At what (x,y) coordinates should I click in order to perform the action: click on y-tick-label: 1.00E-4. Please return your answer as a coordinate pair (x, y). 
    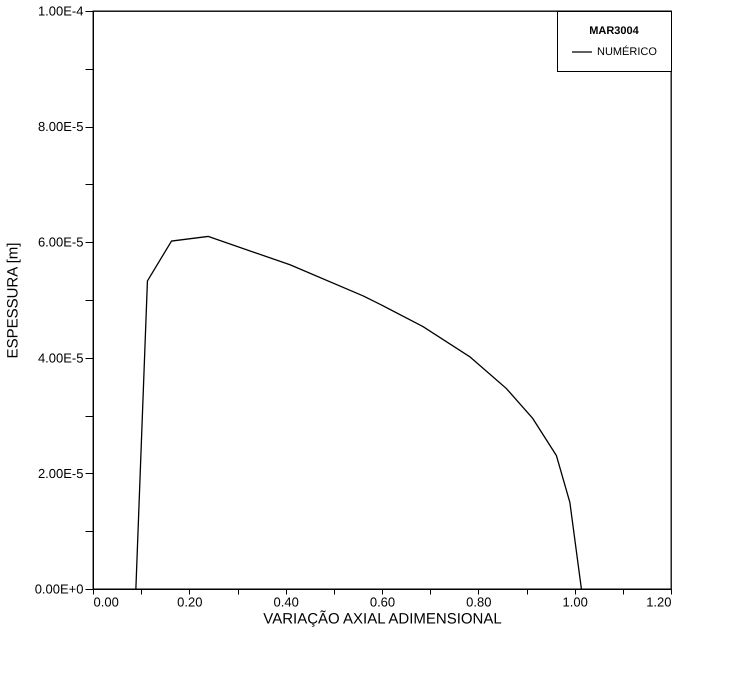
    Looking at the image, I should click on (61, 11).